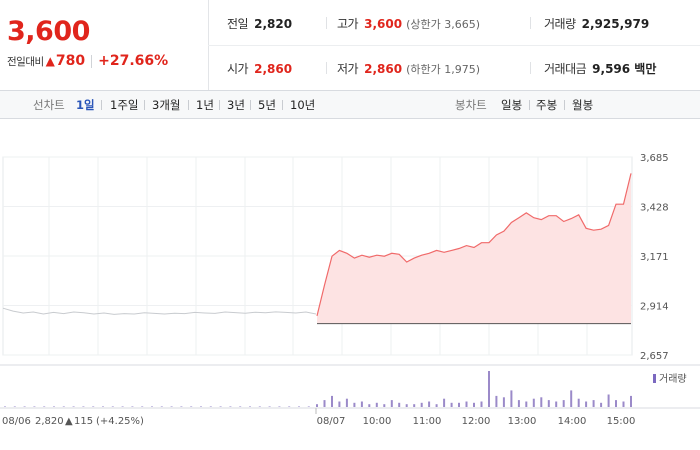  What do you see at coordinates (654, 158) in the screenshot?
I see `y-tick-label: 3,685` at bounding box center [654, 158].